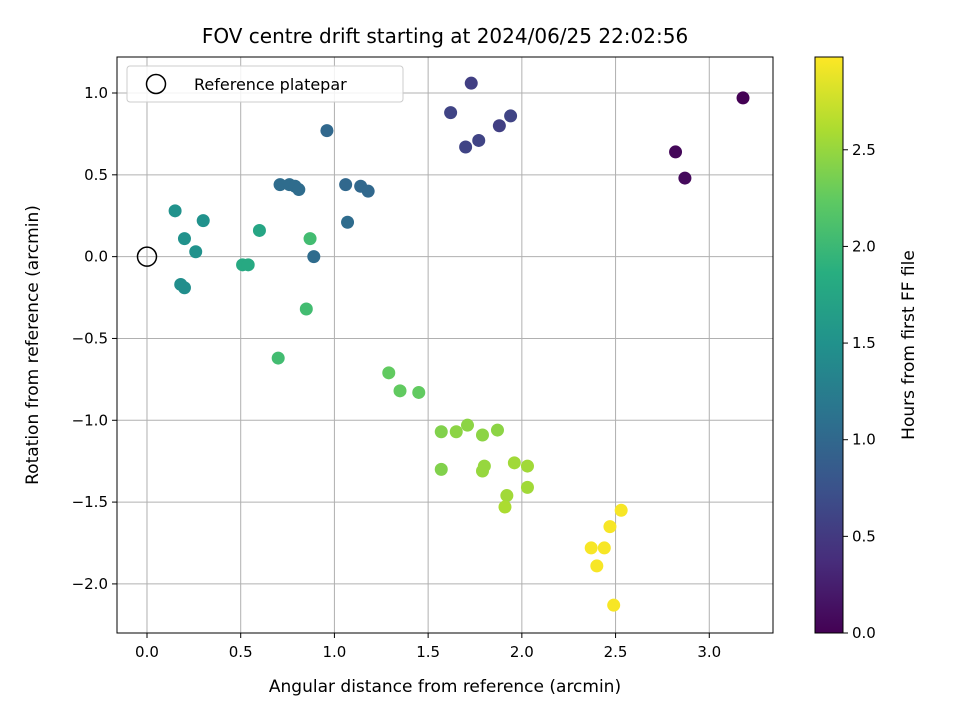 The height and width of the screenshot is (720, 960). What do you see at coordinates (96, 93) in the screenshot?
I see `y-tick-label: 1.0` at bounding box center [96, 93].